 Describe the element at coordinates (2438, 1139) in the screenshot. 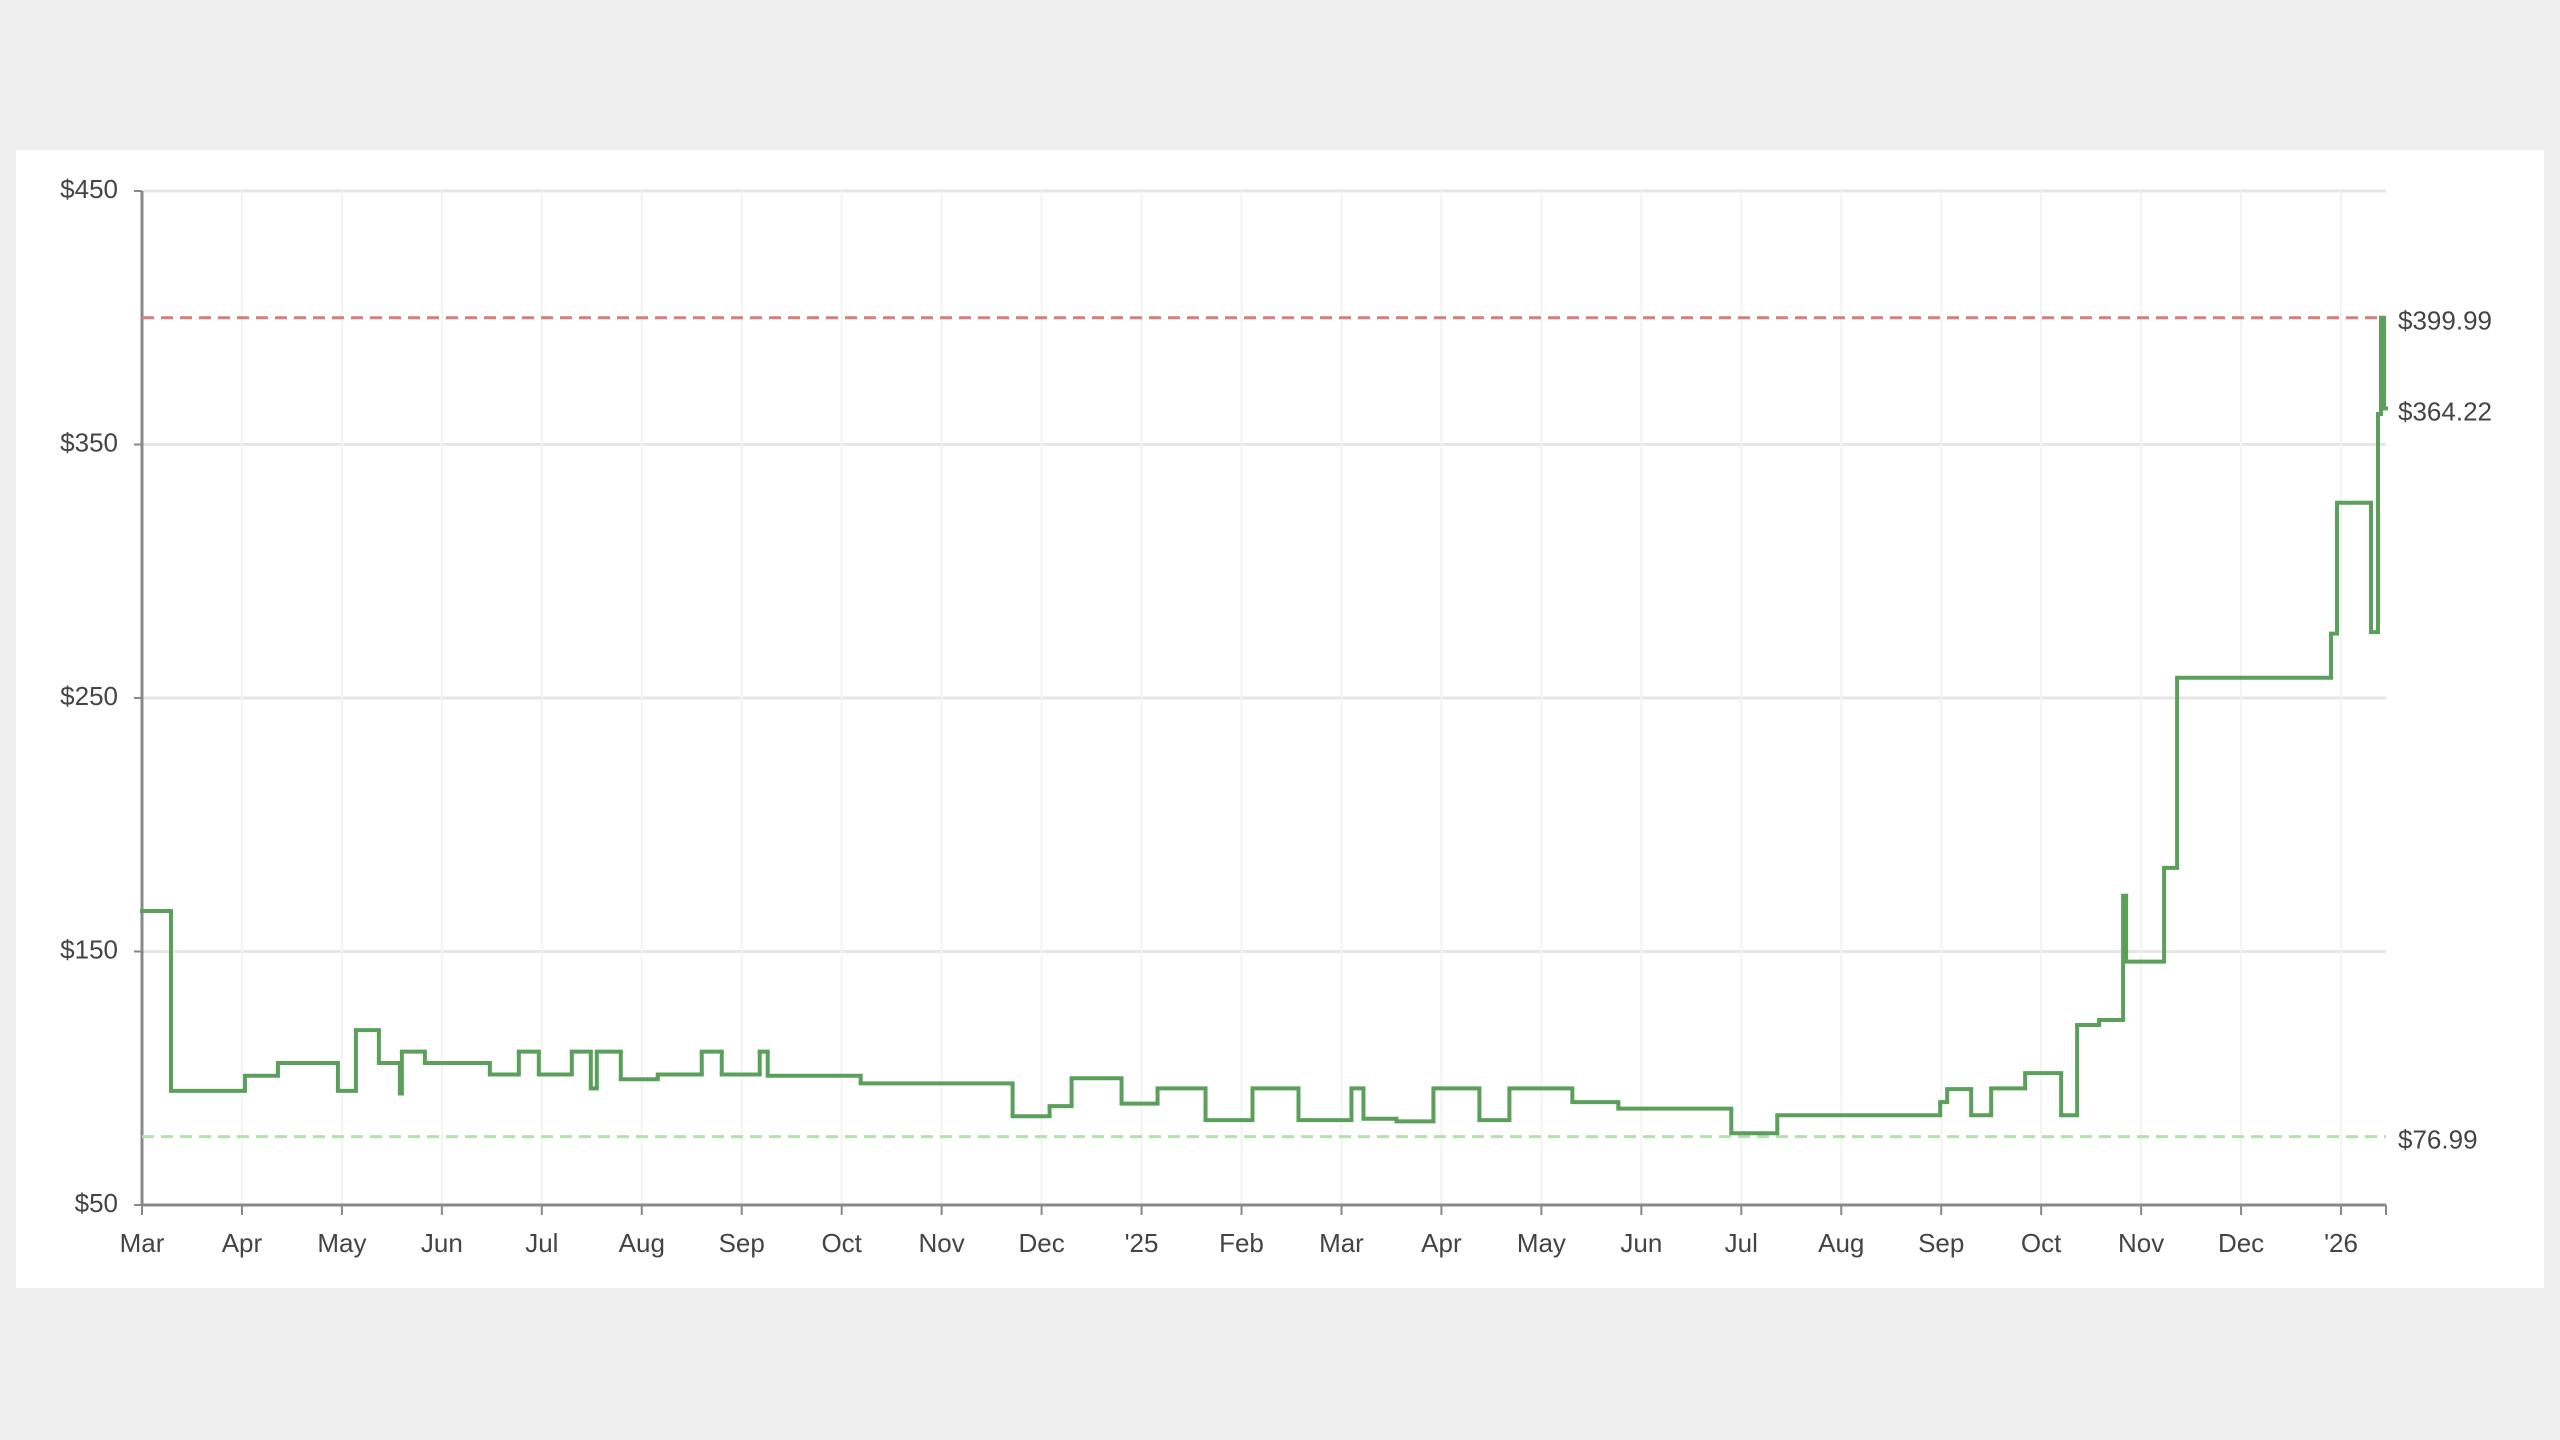

I see `reference-label: $76.99` at that location.